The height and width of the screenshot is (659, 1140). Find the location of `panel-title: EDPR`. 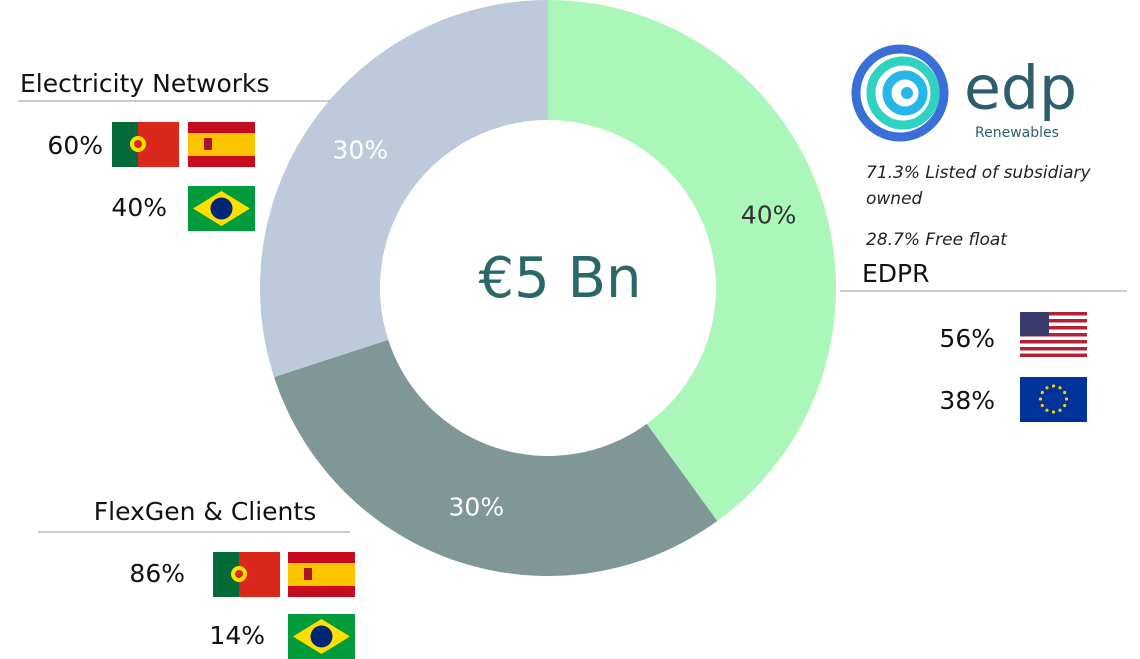

panel-title: EDPR is located at coordinates (896, 273).